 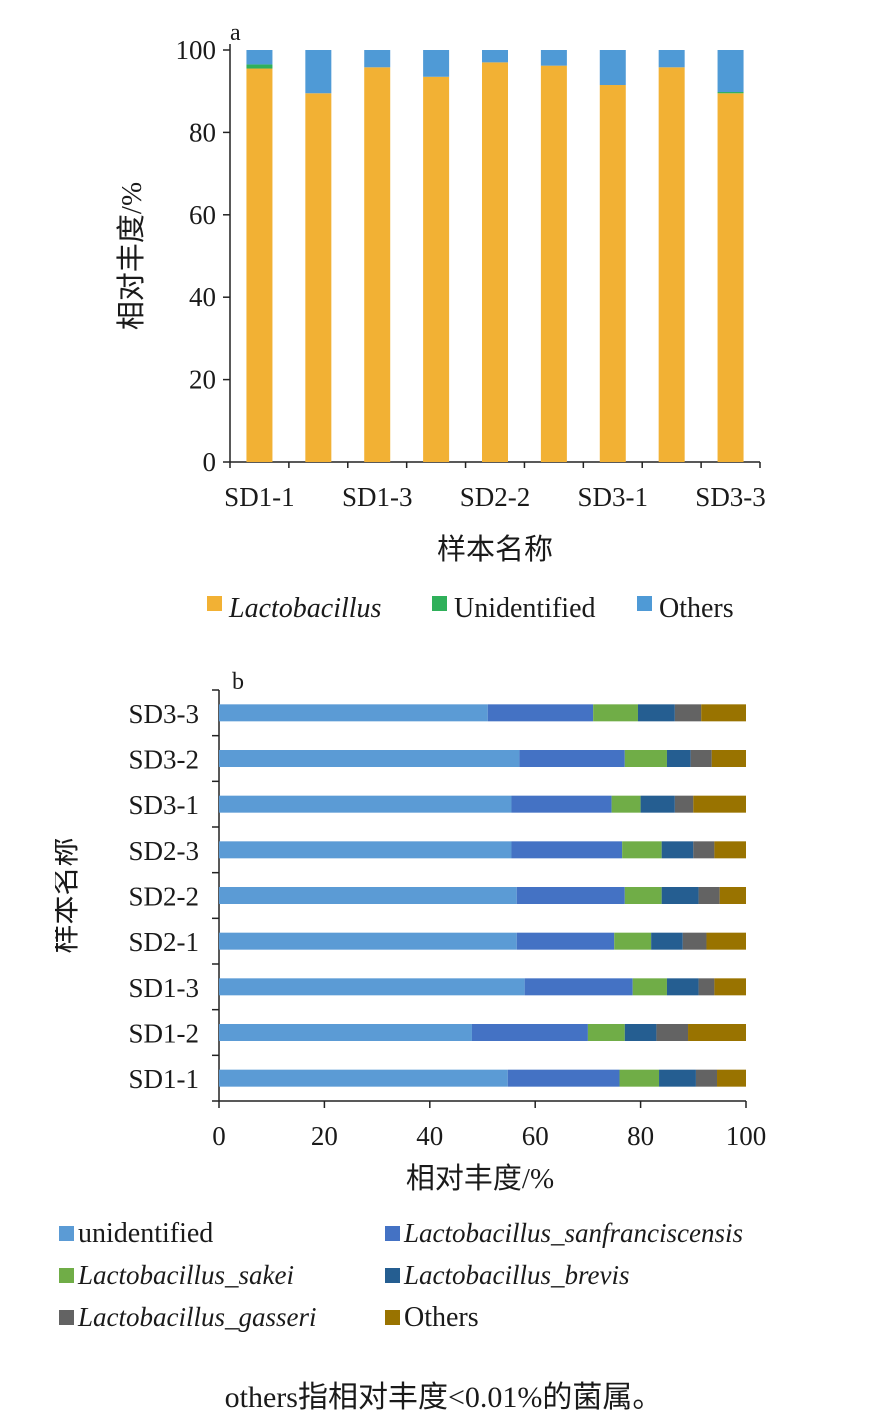 I want to click on x-tick-label: SD3-3, so click(x=730, y=497).